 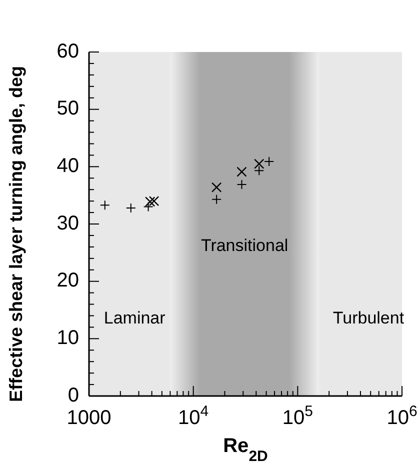 What do you see at coordinates (135, 318) in the screenshot?
I see `band-label: Laminar` at bounding box center [135, 318].